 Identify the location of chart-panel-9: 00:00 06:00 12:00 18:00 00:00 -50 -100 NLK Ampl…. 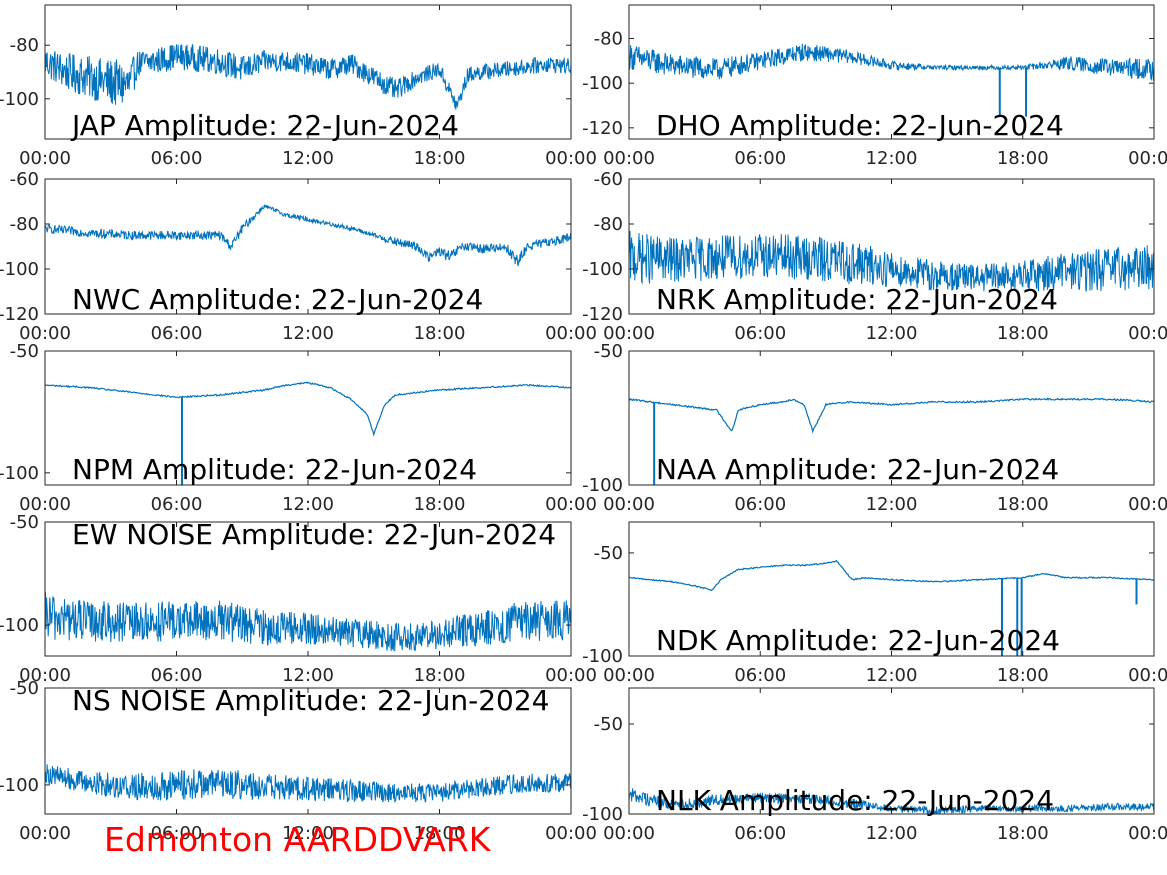
(874, 765).